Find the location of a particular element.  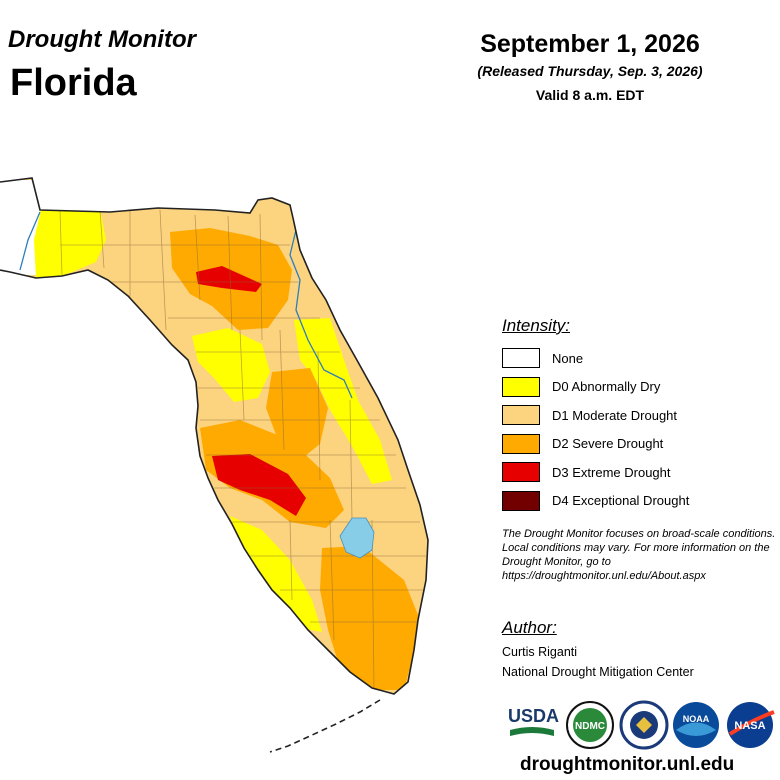

svg-text: NASA is located at coordinates (749, 726).